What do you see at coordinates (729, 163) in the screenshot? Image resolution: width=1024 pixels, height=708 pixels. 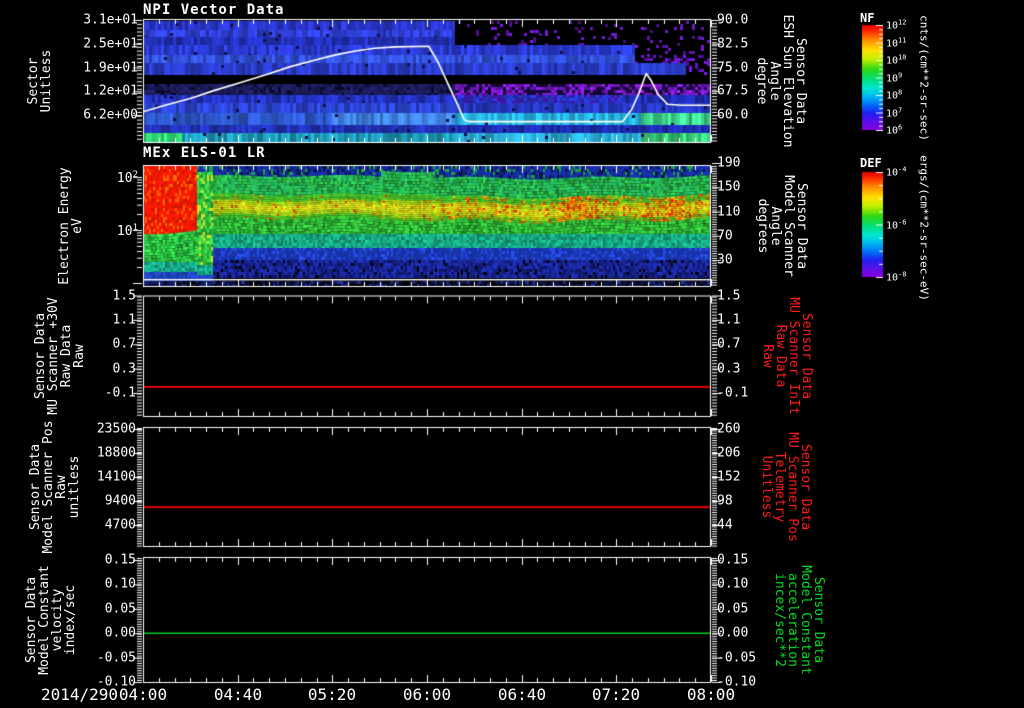 I see `p2-right-tick: 190` at bounding box center [729, 163].